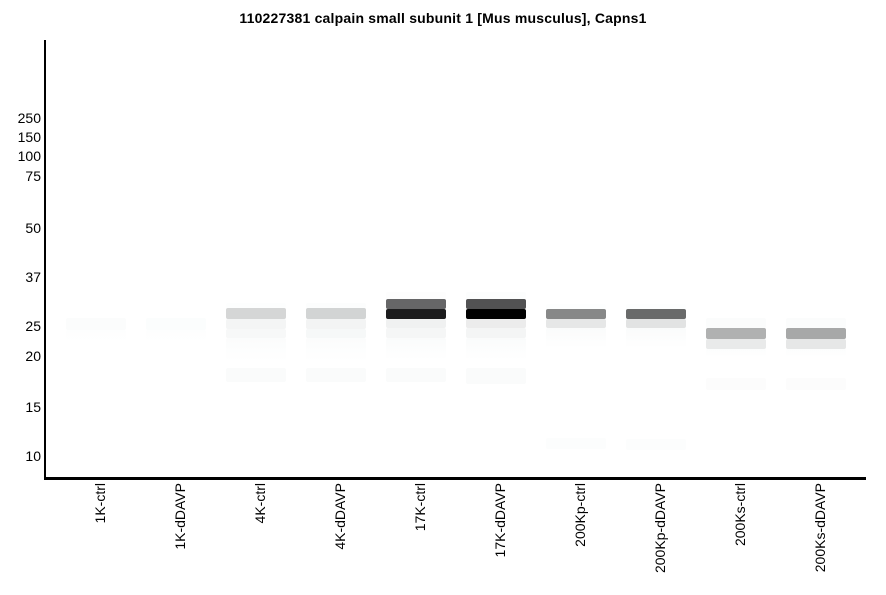  What do you see at coordinates (29, 156) in the screenshot?
I see `y-tick-label: 100` at bounding box center [29, 156].